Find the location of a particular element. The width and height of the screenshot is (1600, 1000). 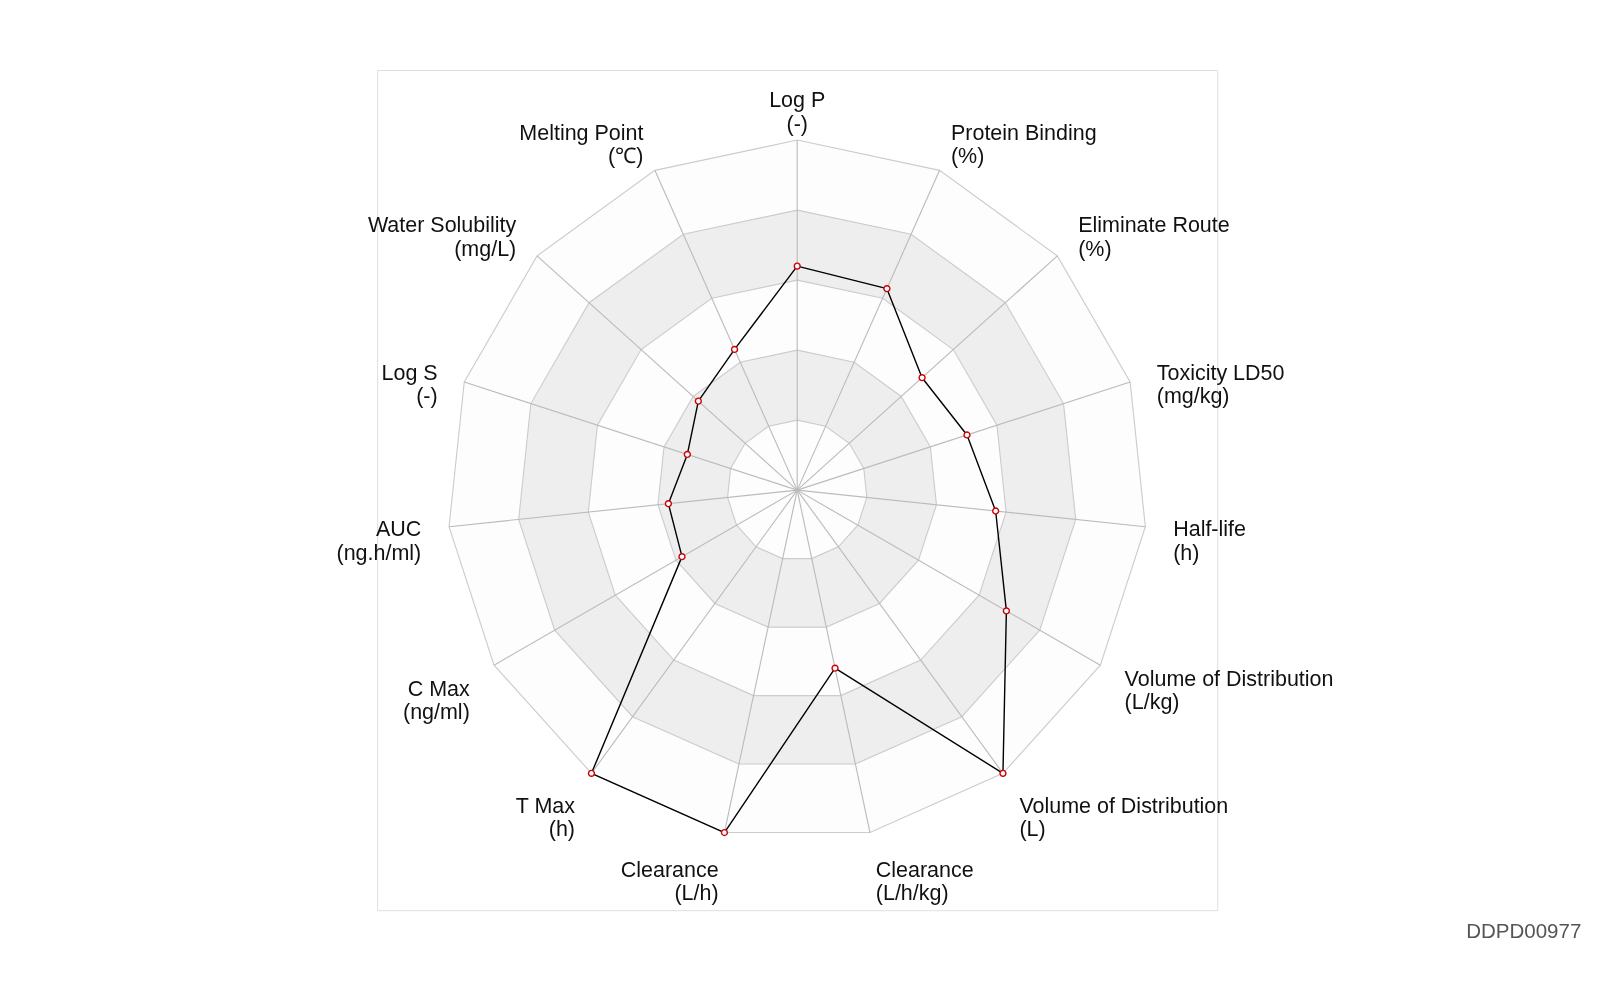

spoke-label: Log S (-) is located at coordinates (409, 384).